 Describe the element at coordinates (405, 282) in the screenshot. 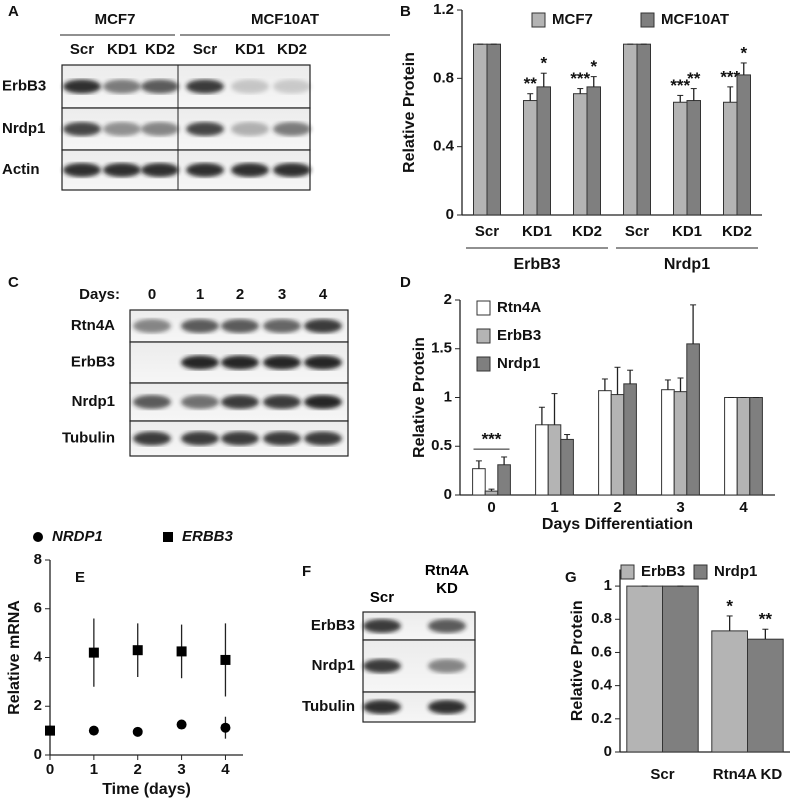

I see `panel-letter: D` at that location.